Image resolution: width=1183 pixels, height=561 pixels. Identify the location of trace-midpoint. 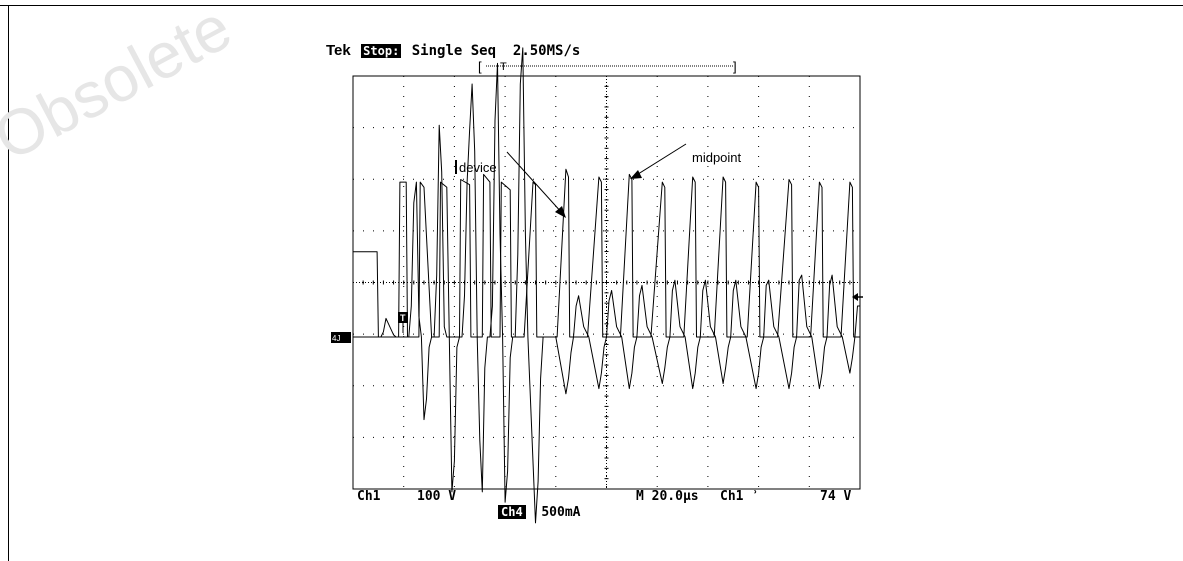
(606, 253).